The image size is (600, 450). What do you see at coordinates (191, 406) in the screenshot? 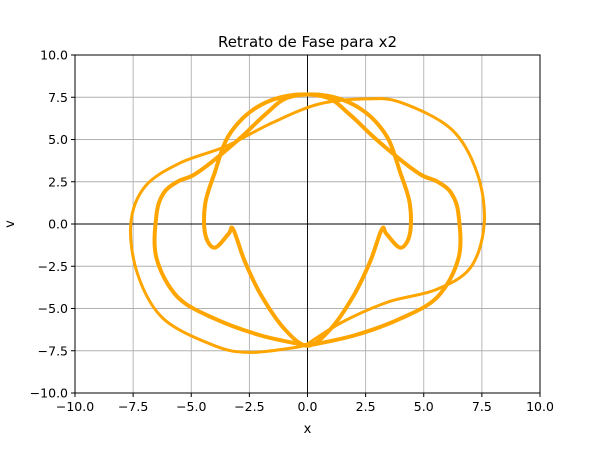
I see `x-tick-label-2: −5.0` at bounding box center [191, 406].